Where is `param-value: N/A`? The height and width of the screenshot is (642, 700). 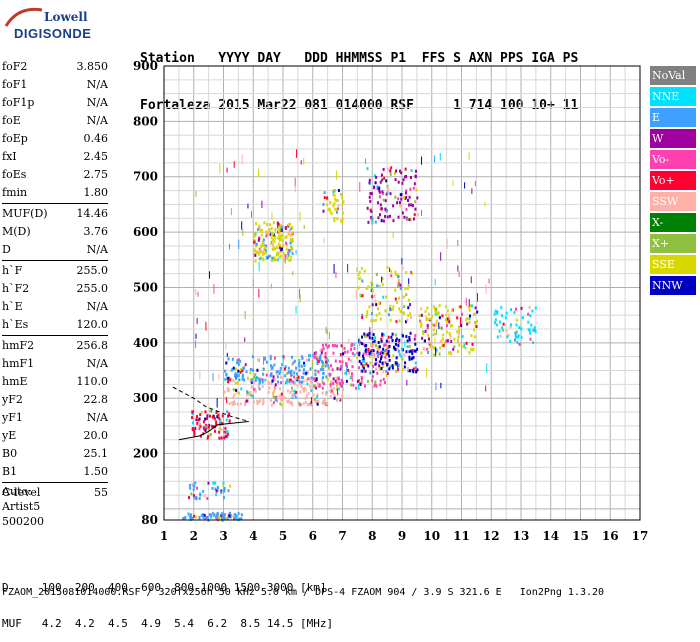
param-value: N/A is located at coordinates (97, 363).